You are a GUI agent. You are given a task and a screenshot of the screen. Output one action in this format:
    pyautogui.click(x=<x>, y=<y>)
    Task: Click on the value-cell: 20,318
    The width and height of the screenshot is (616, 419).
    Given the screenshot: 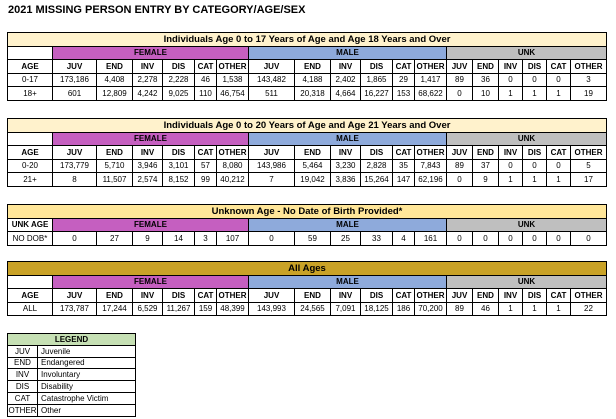 What is the action you would take?
    pyautogui.click(x=312, y=93)
    